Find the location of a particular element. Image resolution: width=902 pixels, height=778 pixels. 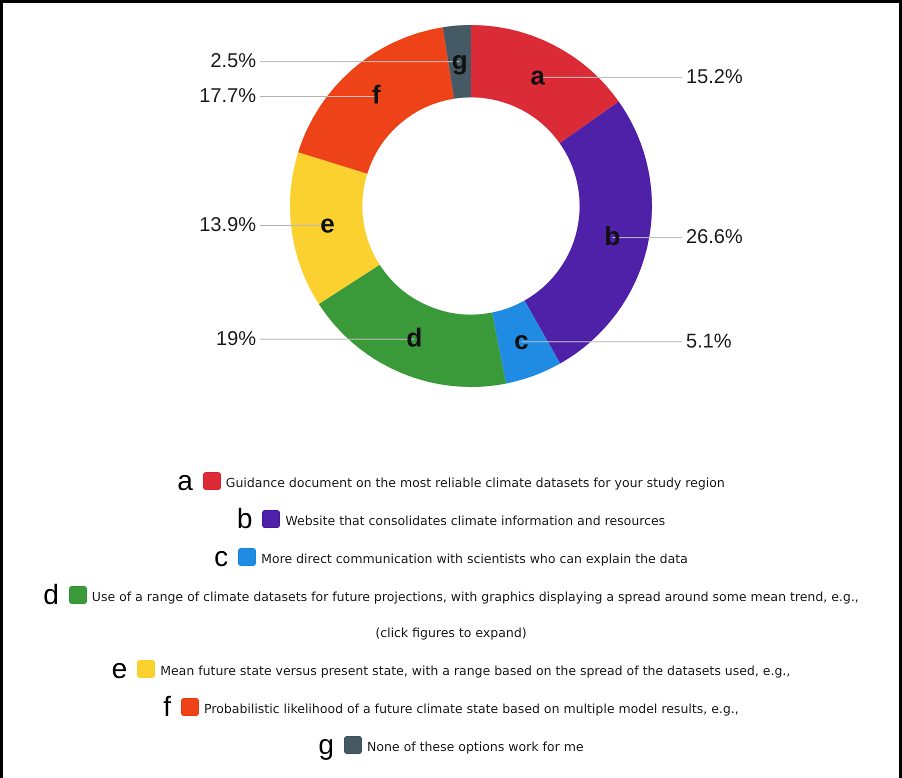

slice-label: g is located at coordinates (460, 59).